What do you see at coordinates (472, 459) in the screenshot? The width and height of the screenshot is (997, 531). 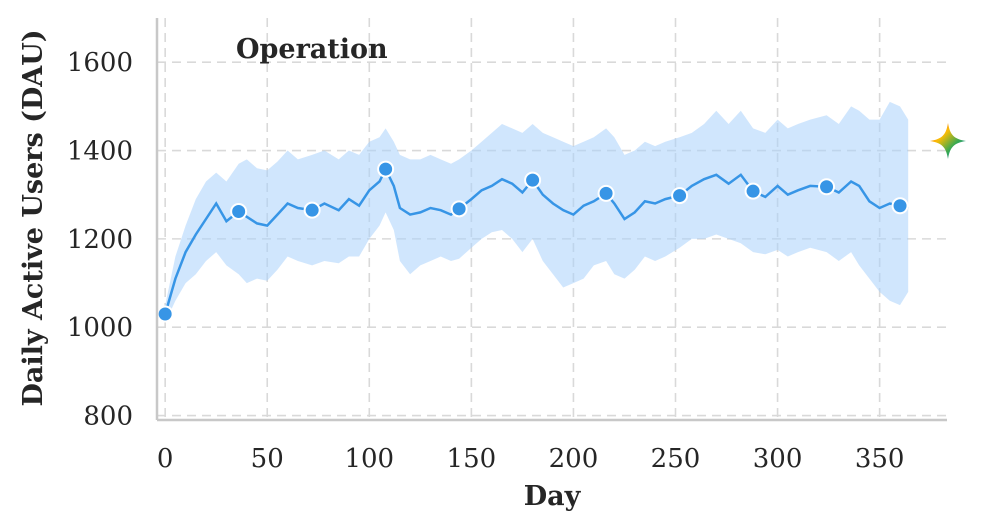 I see `x-tick-label: 150` at bounding box center [472, 459].